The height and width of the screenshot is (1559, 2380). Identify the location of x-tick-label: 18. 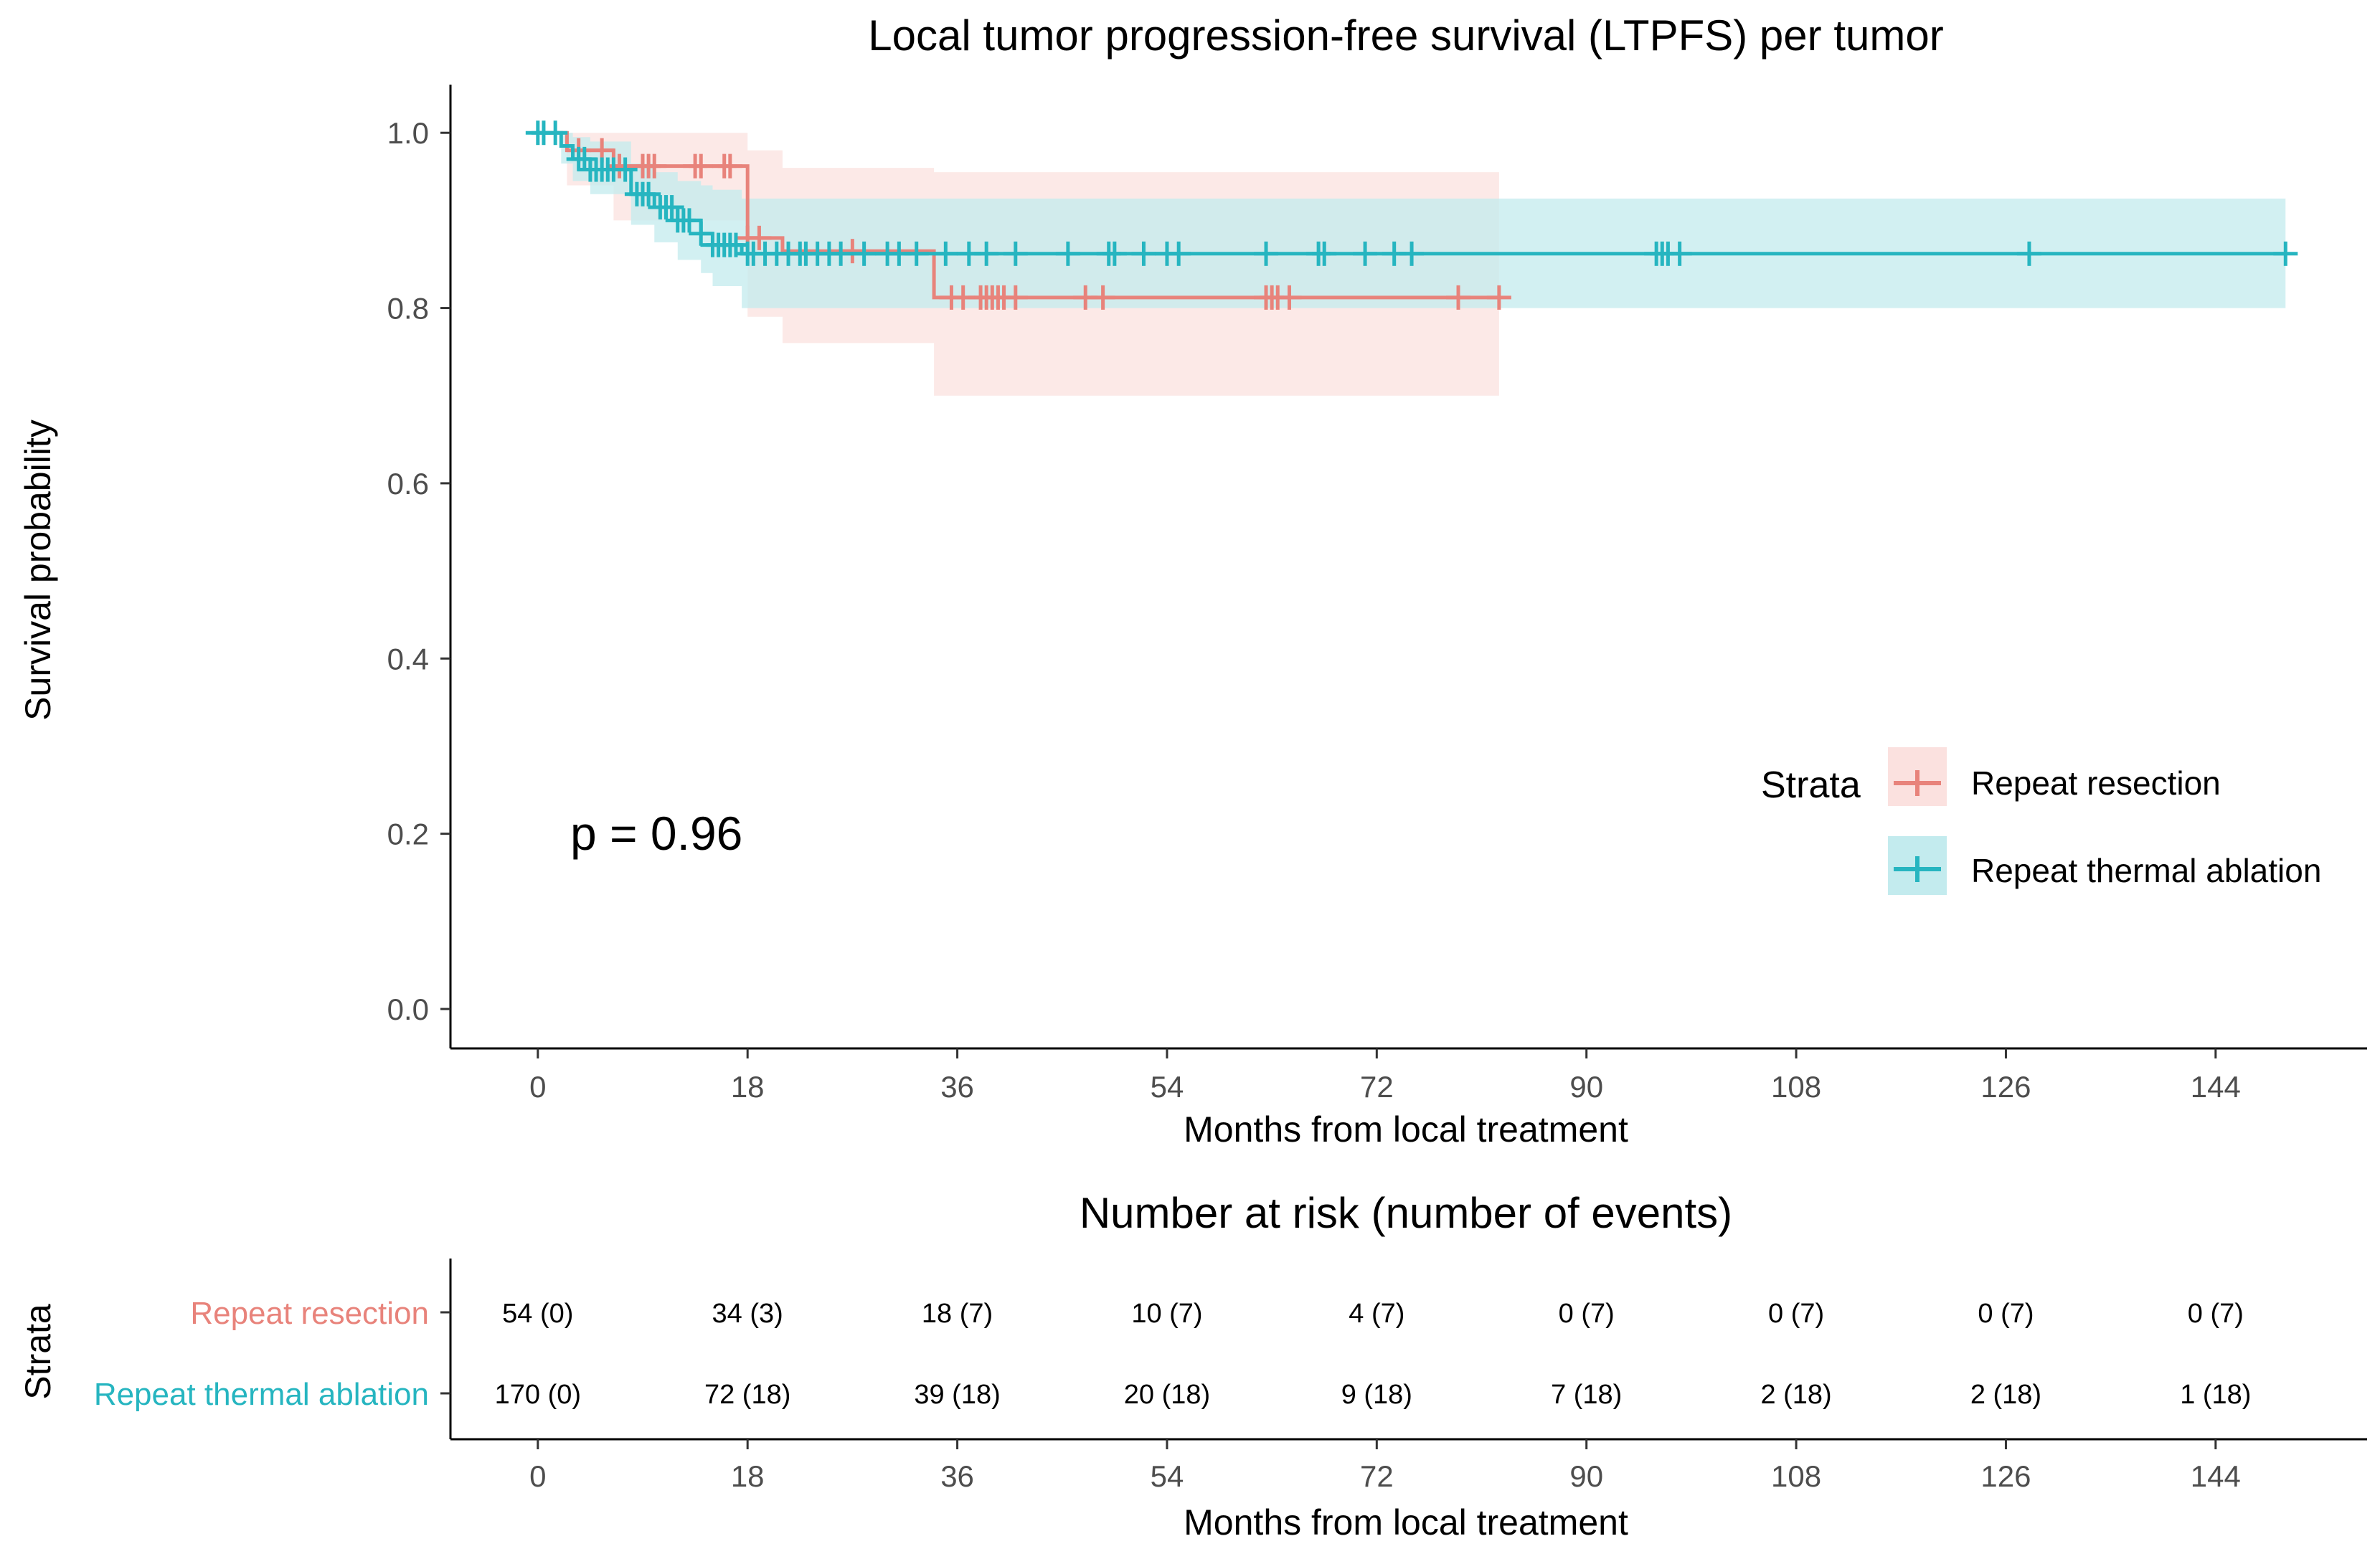
(748, 1087).